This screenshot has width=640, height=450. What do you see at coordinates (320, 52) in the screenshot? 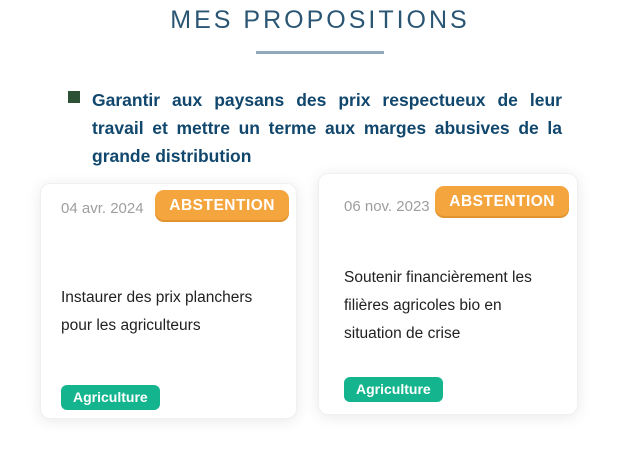
I see `title-underline-divider` at bounding box center [320, 52].